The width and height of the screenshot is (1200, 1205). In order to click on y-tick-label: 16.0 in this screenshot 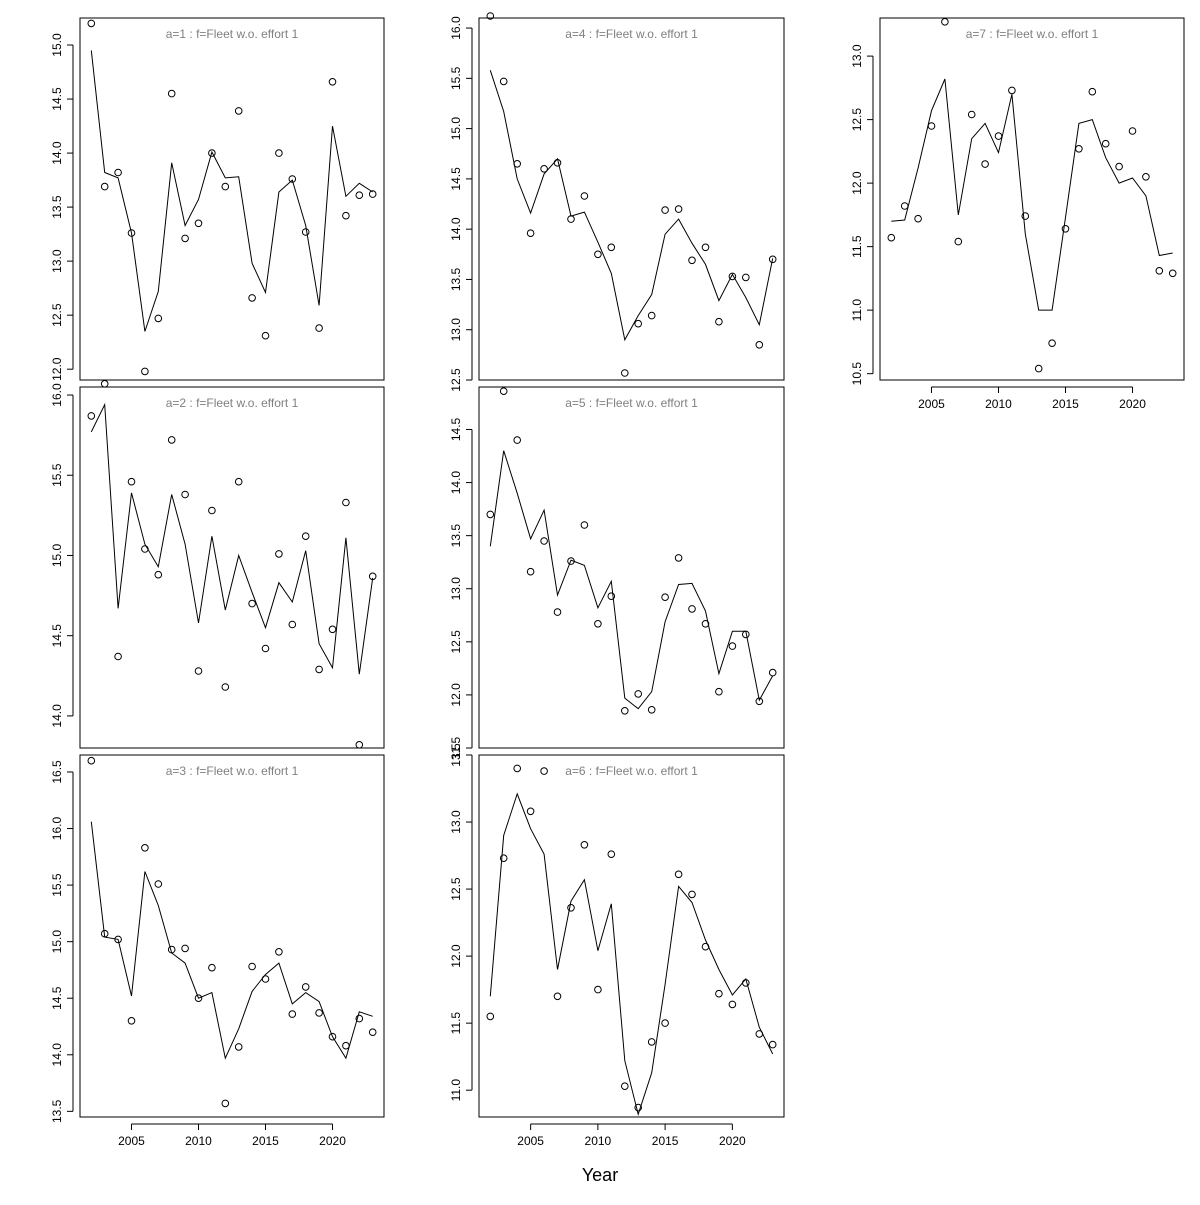, I will do `click(57, 395)`.